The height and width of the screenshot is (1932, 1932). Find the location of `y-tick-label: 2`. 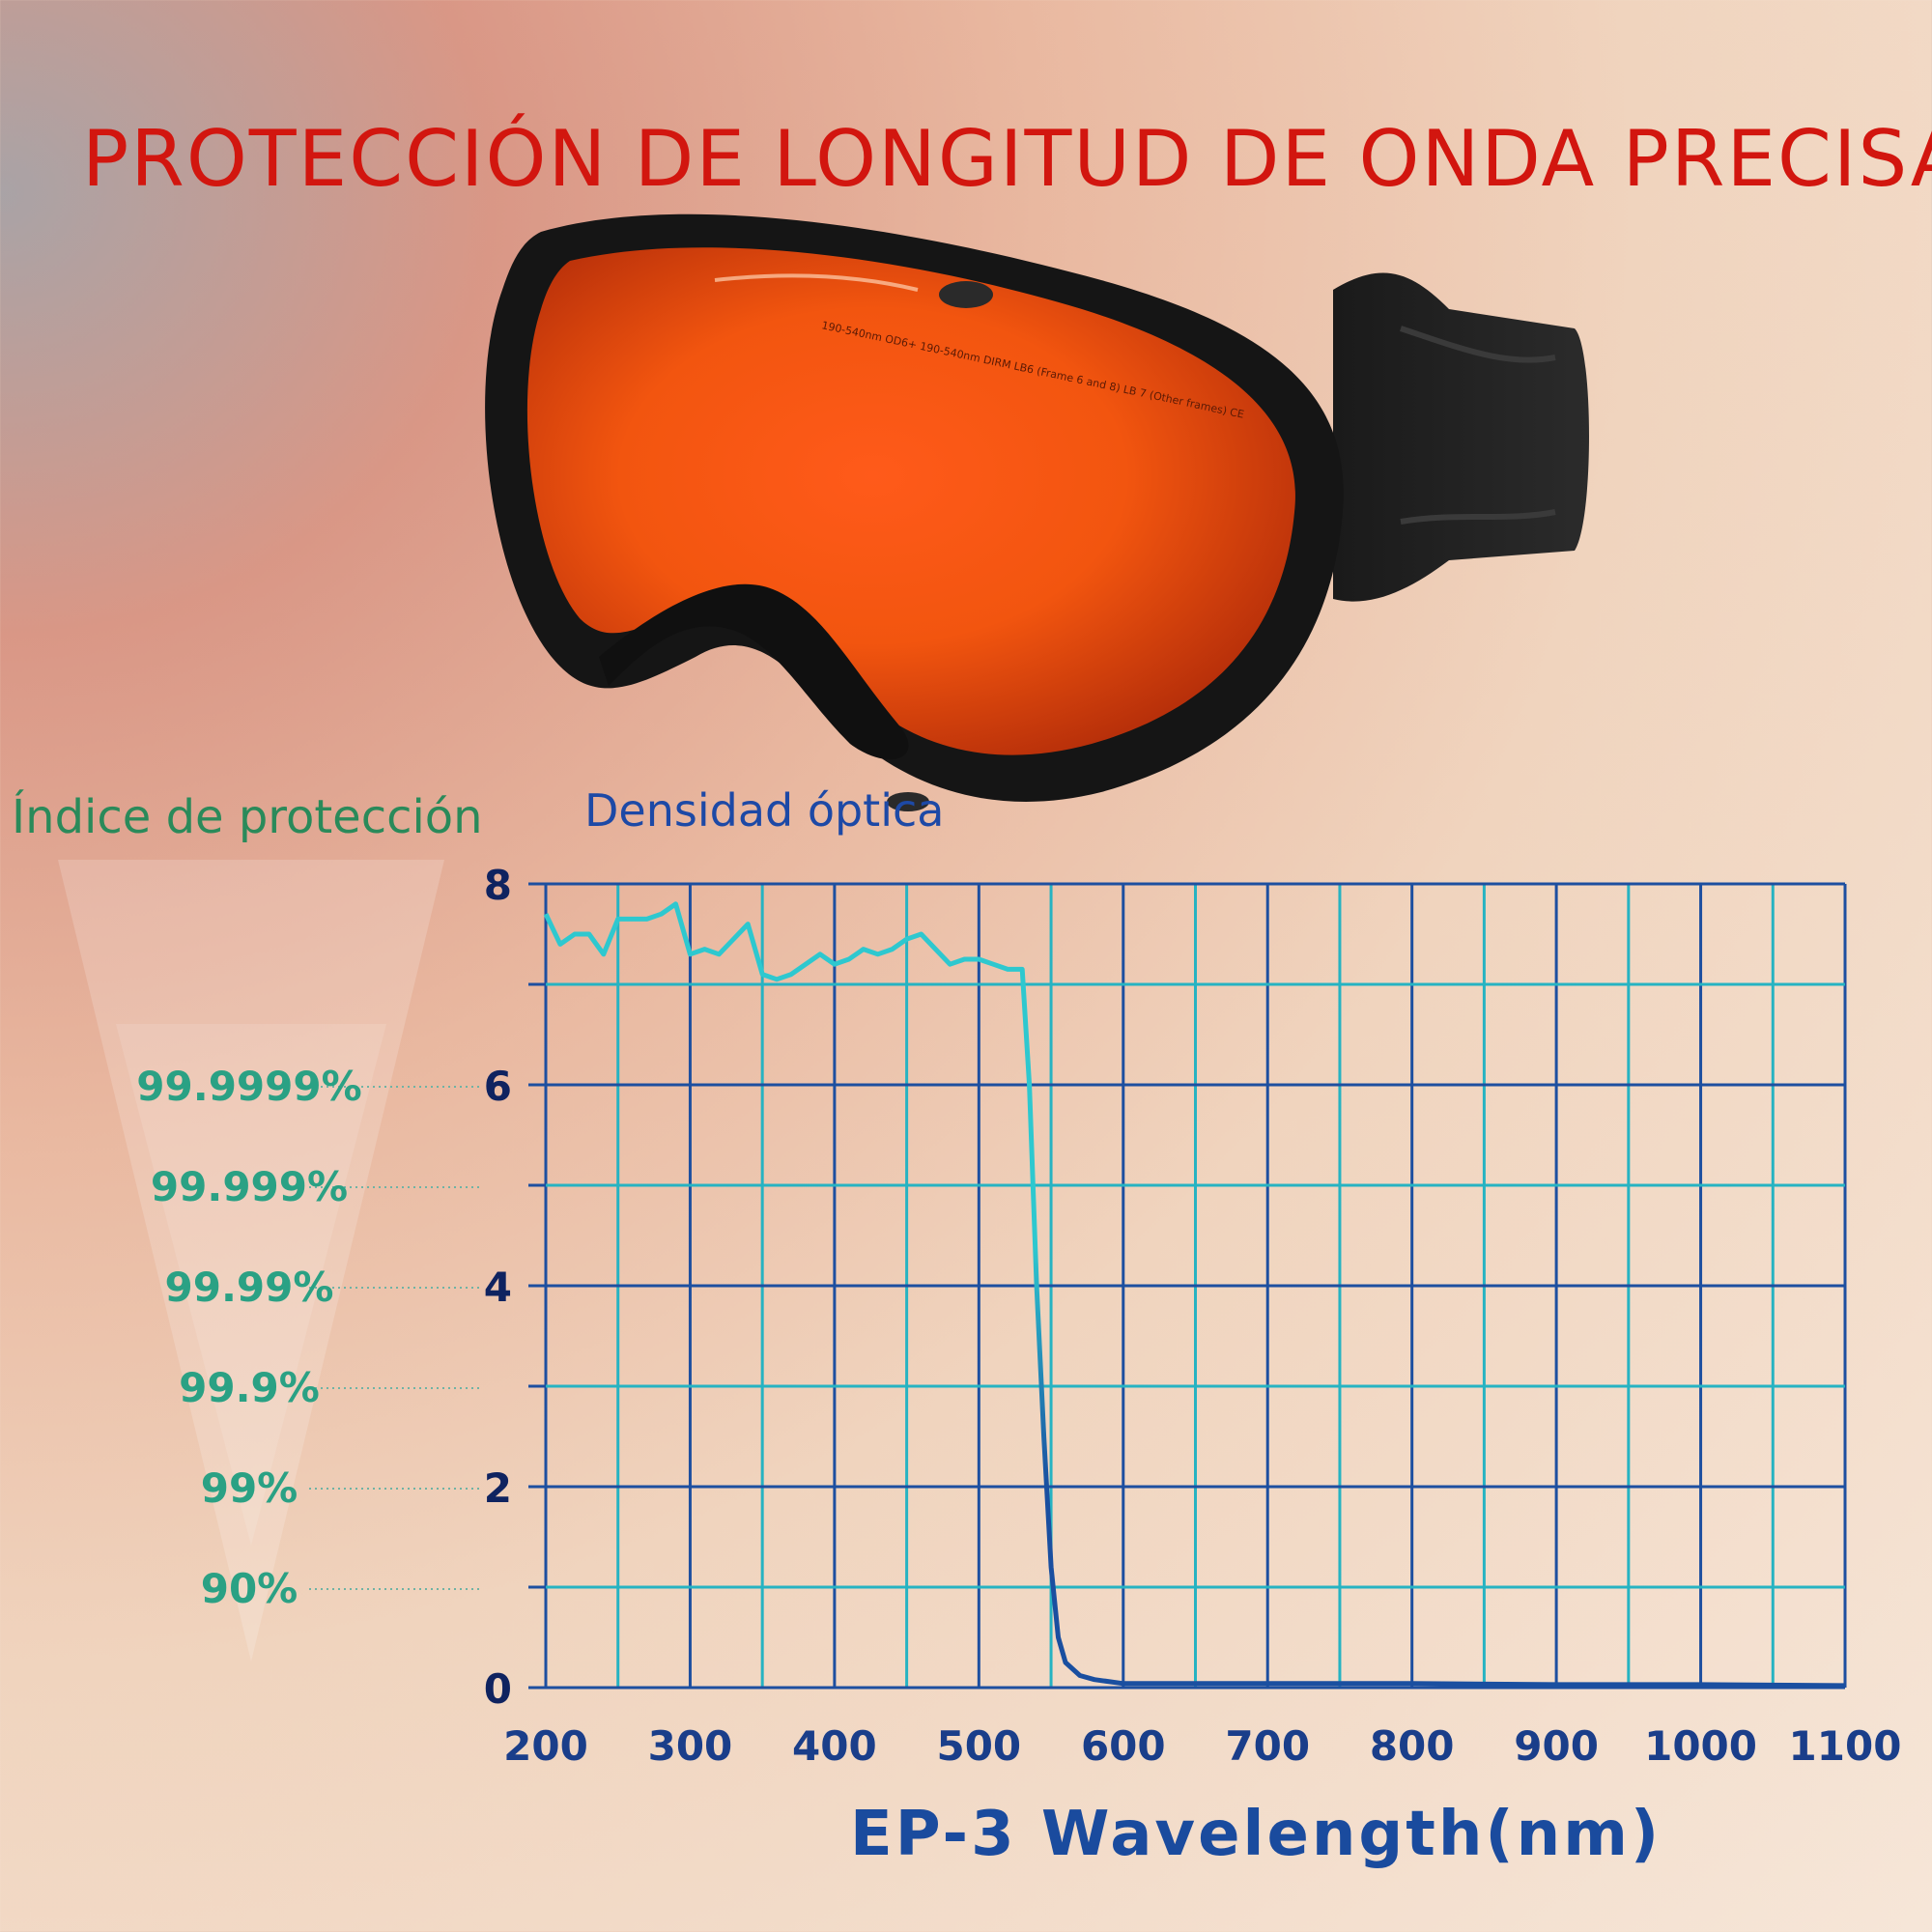

y-tick-label: 2 is located at coordinates (498, 1488).